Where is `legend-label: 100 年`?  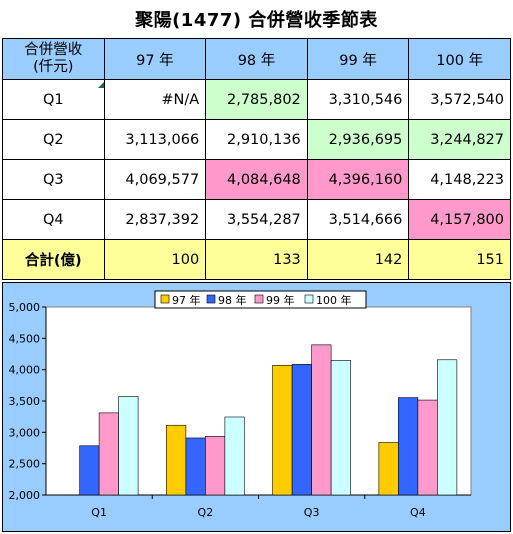
legend-label: 100 年 is located at coordinates (334, 300).